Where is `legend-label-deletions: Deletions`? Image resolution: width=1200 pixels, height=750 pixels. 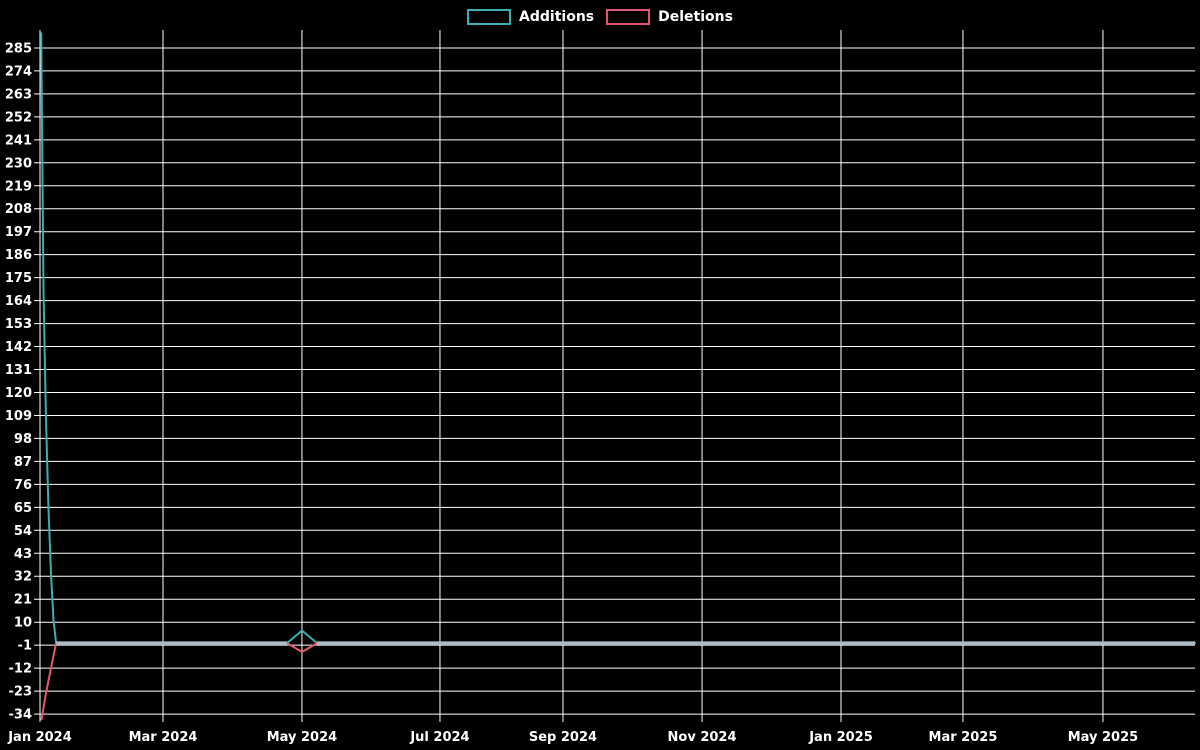
legend-label-deletions: Deletions is located at coordinates (695, 17).